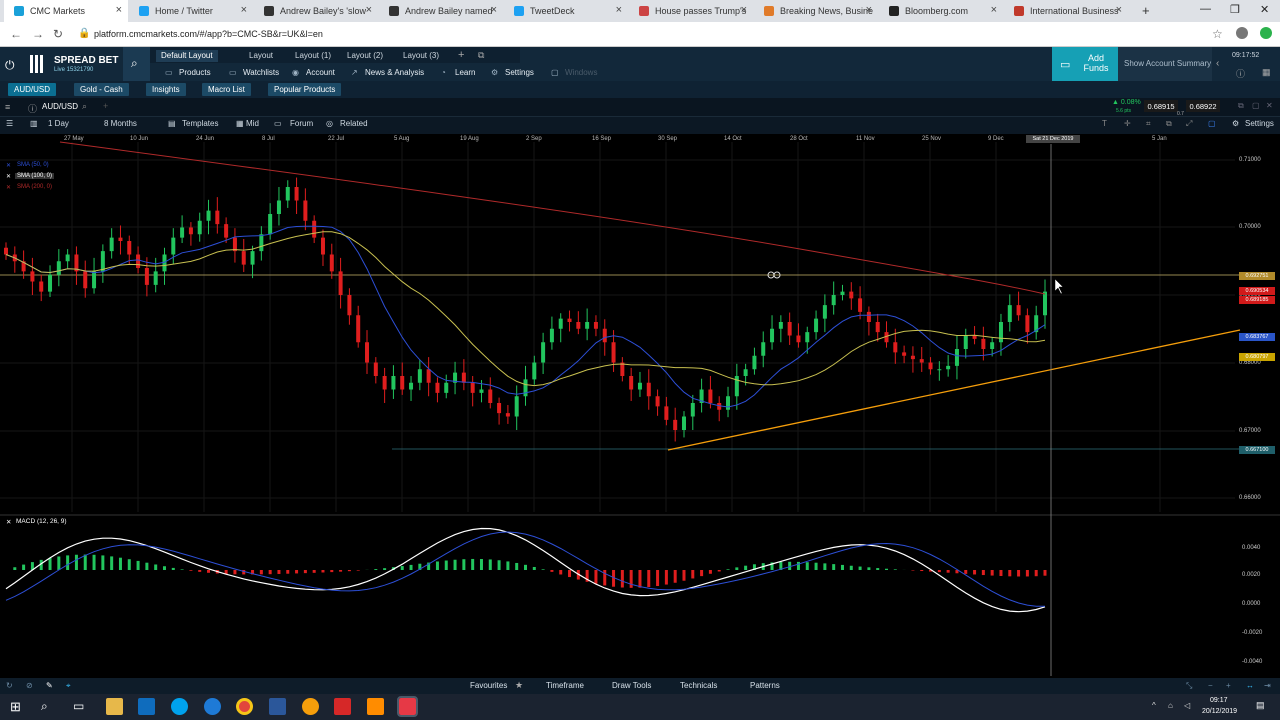  Describe the element at coordinates (1266, 33) in the screenshot. I see `extension-icon` at that location.